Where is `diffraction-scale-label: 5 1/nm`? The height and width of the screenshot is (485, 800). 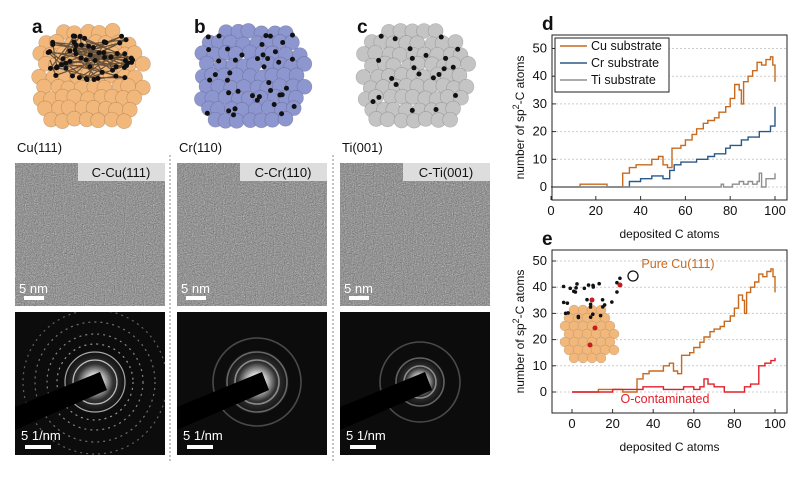
diffraction-scale-label: 5 1/nm is located at coordinates (203, 435).